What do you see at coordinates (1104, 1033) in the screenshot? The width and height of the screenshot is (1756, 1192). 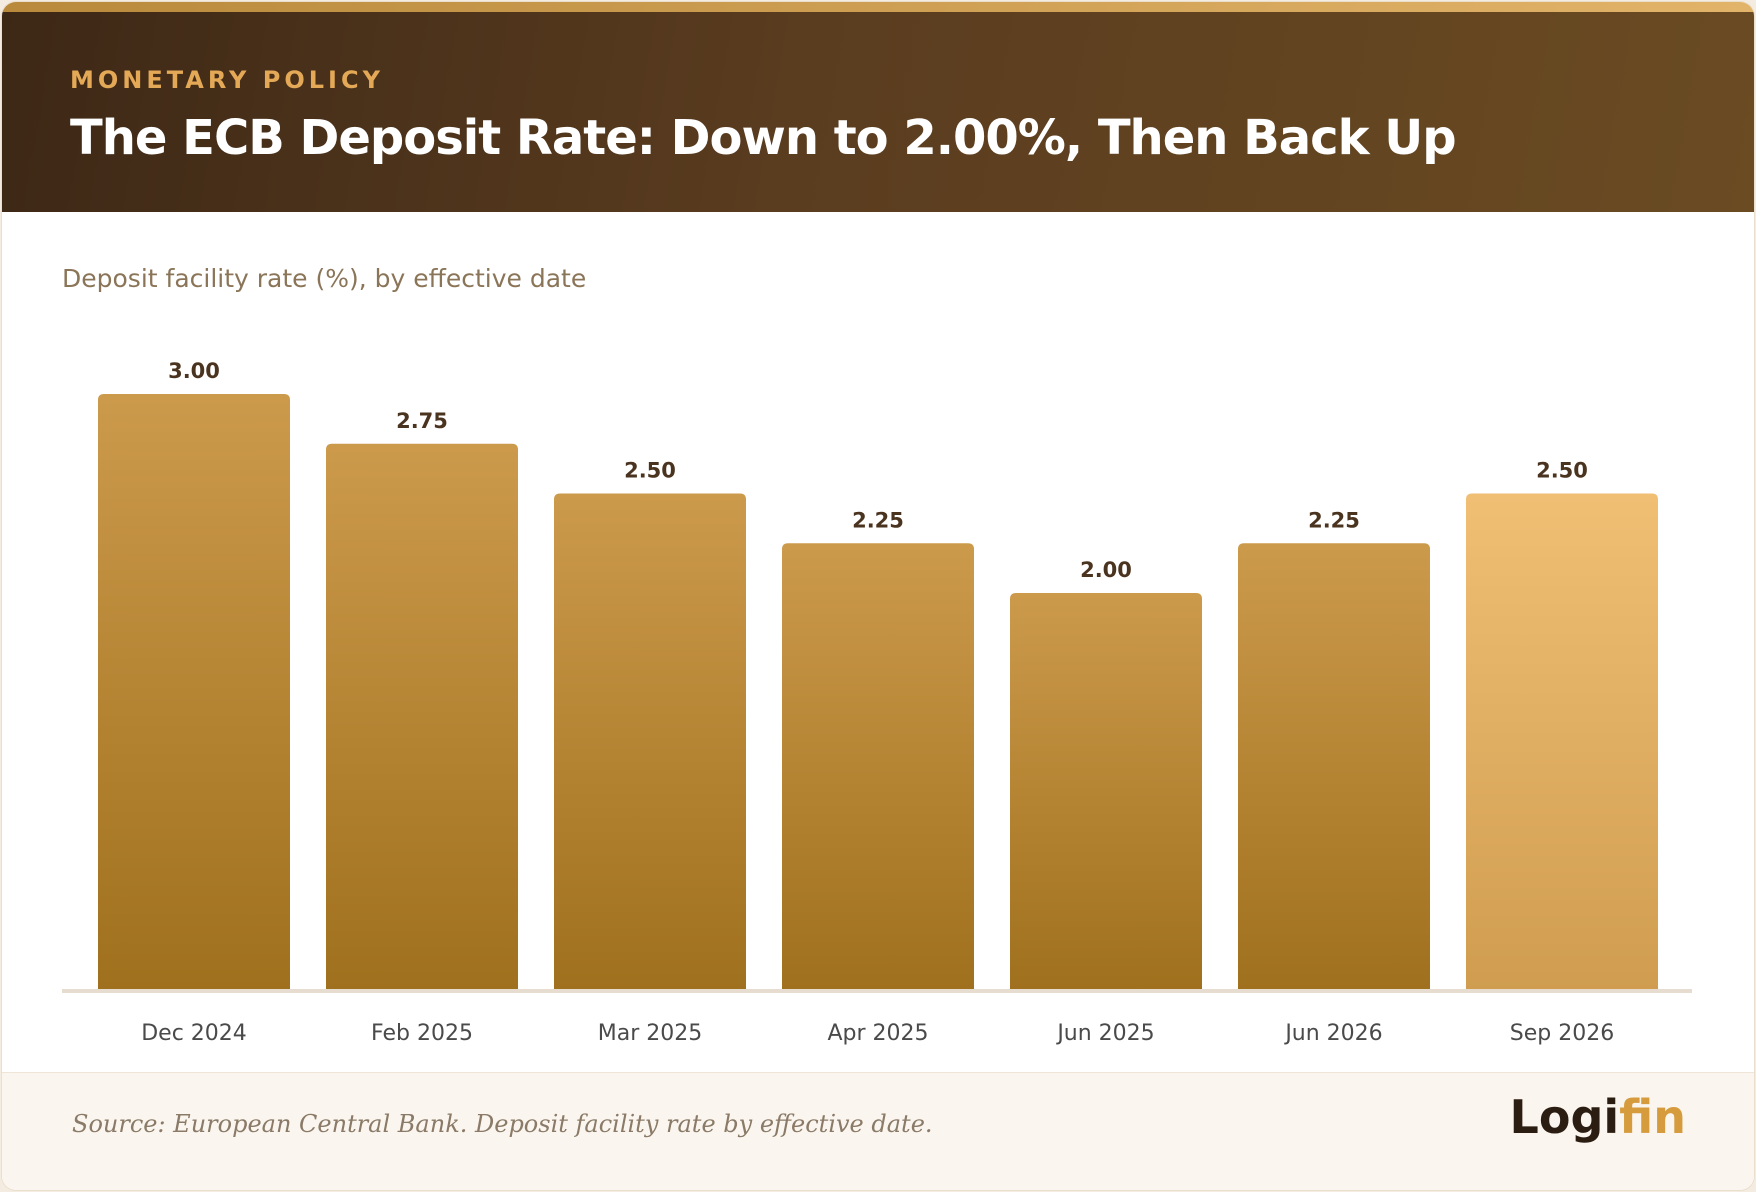 I see `x-tick-label: Jun 2025` at bounding box center [1104, 1033].